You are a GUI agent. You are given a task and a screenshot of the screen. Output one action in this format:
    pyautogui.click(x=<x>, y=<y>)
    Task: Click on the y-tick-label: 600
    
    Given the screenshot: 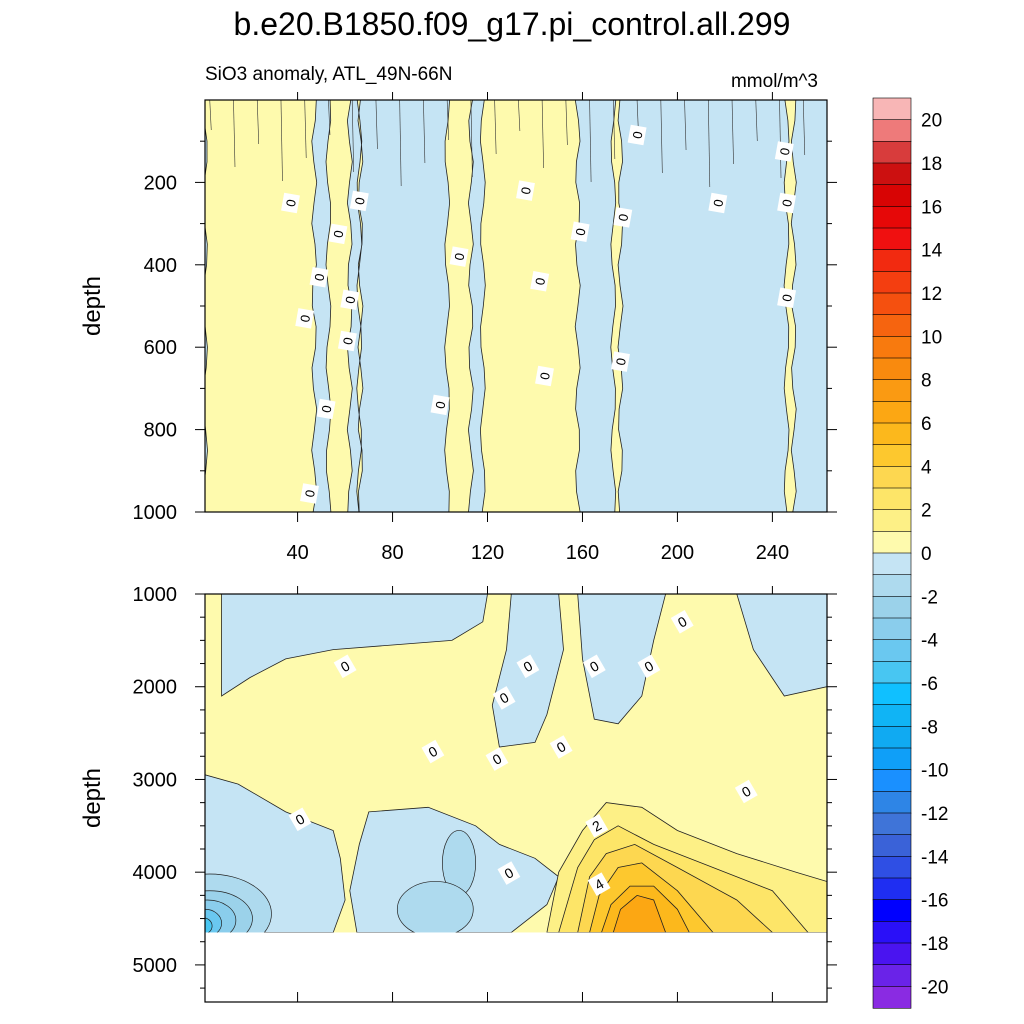 What is the action you would take?
    pyautogui.click(x=160, y=348)
    